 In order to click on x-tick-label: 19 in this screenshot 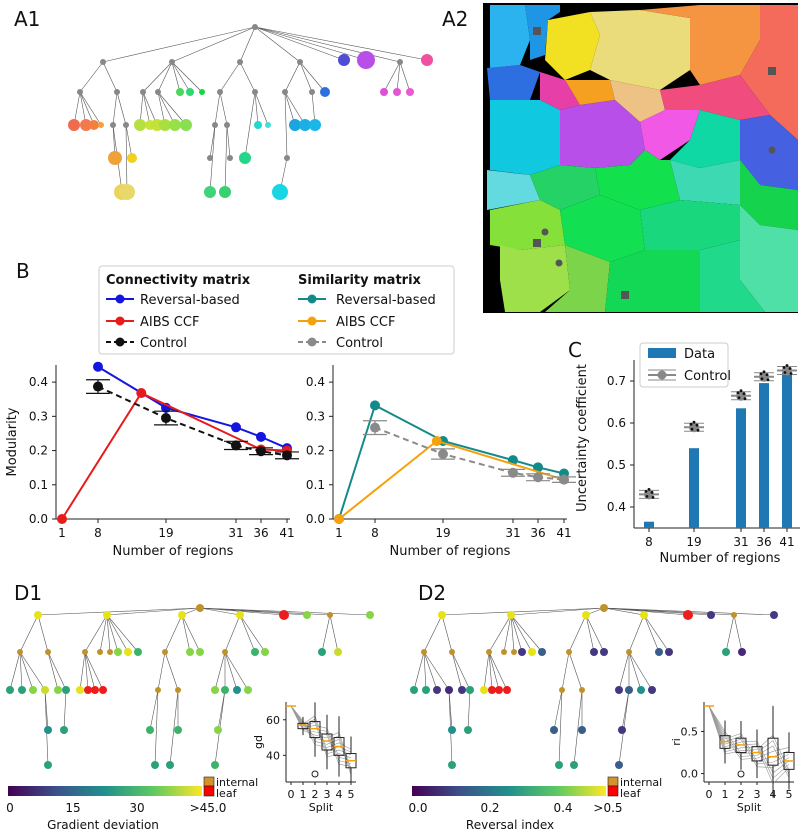, I will do `click(165, 533)`.